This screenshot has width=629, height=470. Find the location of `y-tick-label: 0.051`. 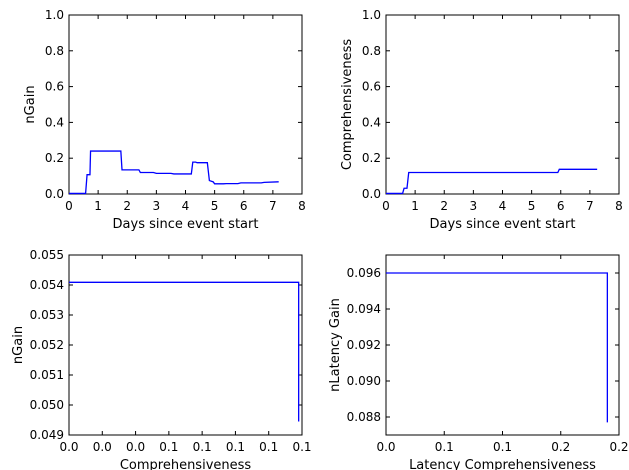

y-tick-label: 0.051 is located at coordinates (47, 375).